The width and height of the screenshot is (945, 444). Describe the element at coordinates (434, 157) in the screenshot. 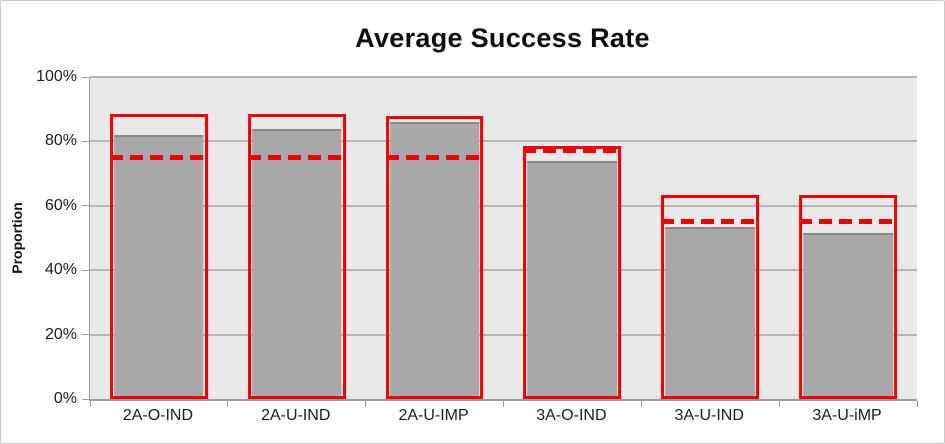

I see `red-dashed-line-2A-U-IMP` at that location.